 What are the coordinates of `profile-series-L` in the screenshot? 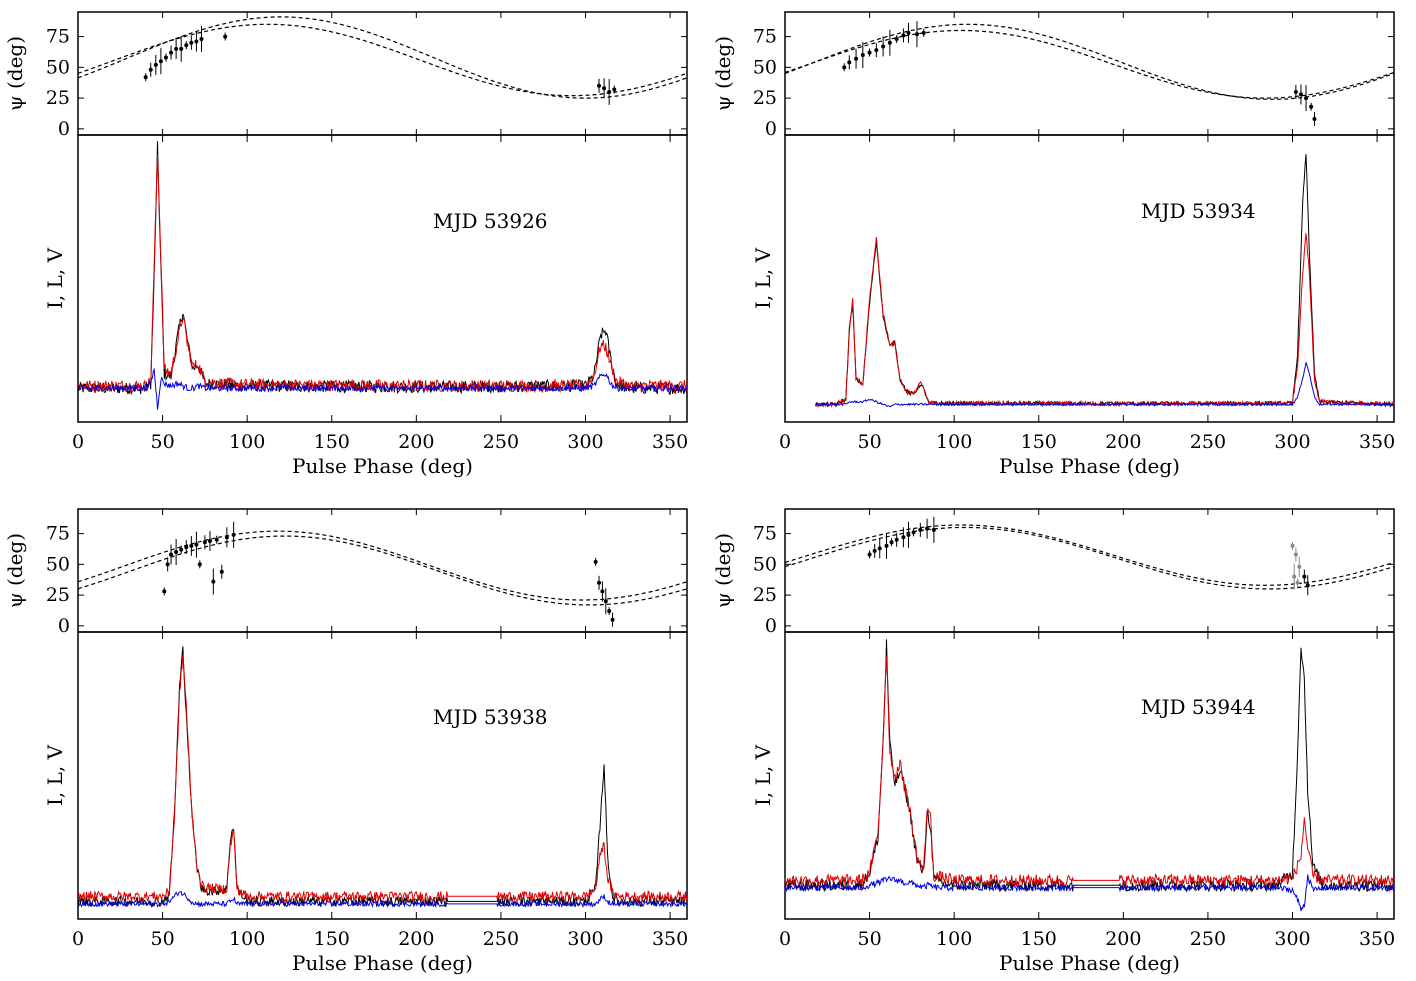 It's located at (382, 778).